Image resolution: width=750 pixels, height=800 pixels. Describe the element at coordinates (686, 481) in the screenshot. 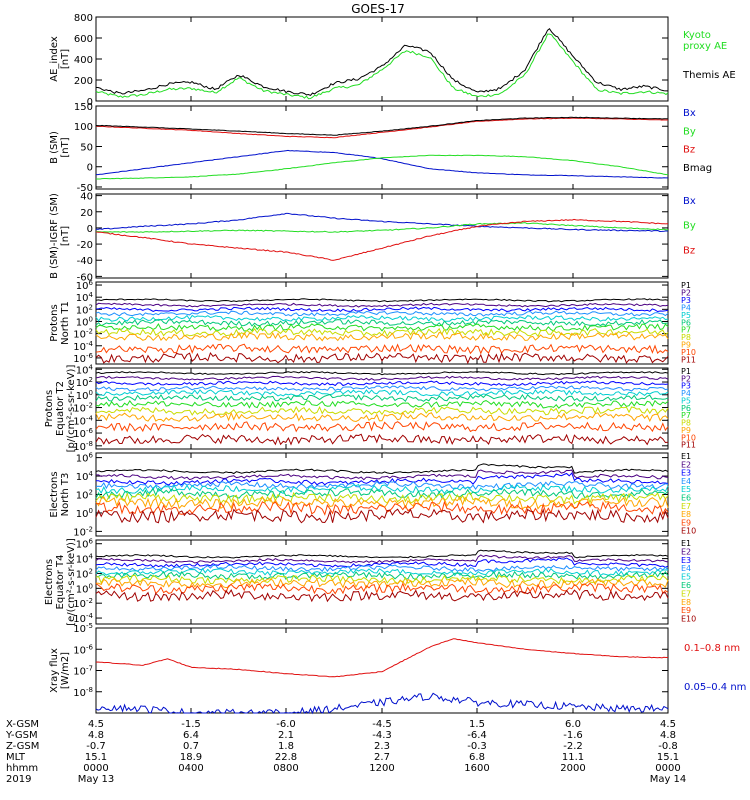

I see `channel-label-e4: E4` at that location.